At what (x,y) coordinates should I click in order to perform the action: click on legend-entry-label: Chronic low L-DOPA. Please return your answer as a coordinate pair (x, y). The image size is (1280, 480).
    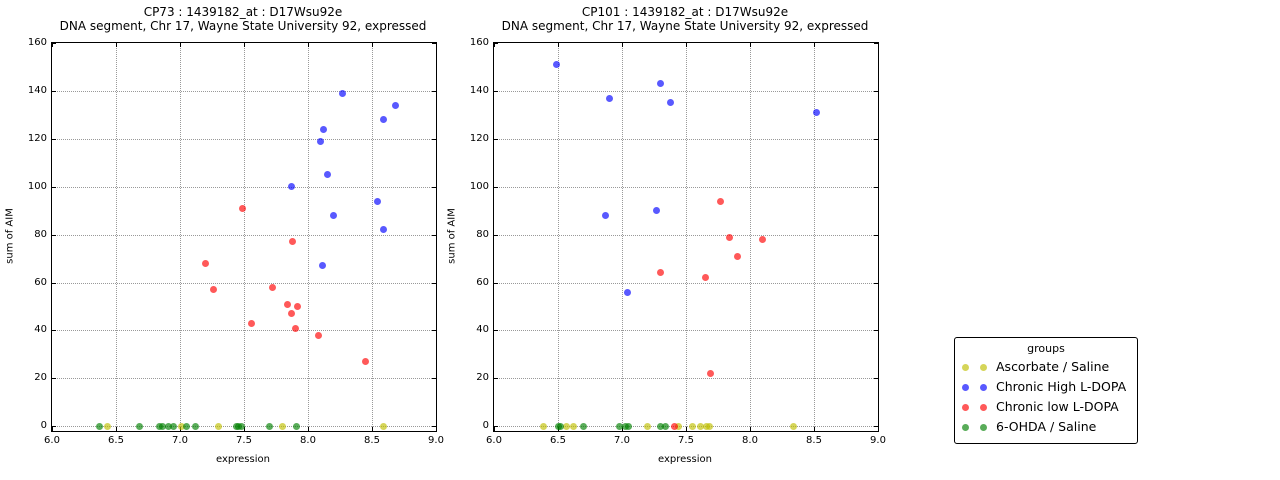
    Looking at the image, I should click on (1057, 406).